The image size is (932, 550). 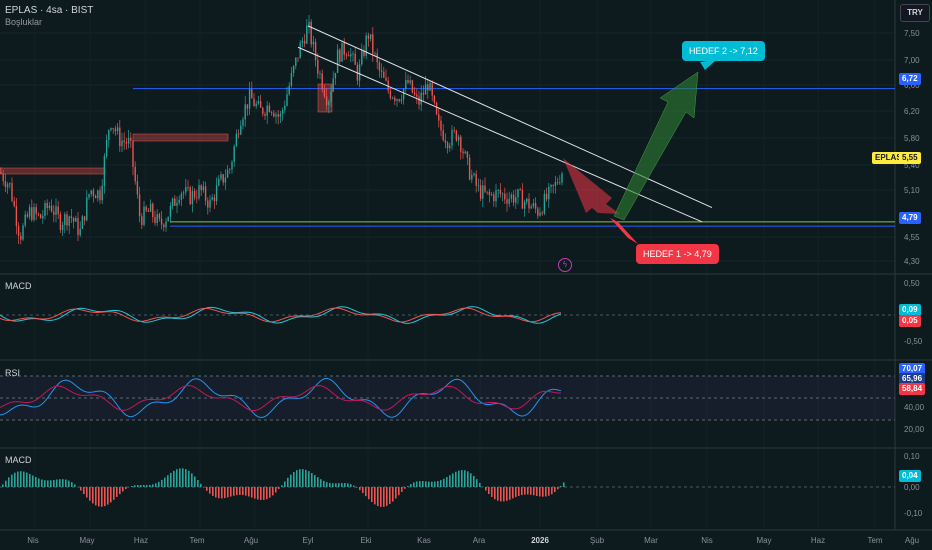 I want to click on symbol-title: EPLAS · 4sa · BIST, so click(x=49, y=10).